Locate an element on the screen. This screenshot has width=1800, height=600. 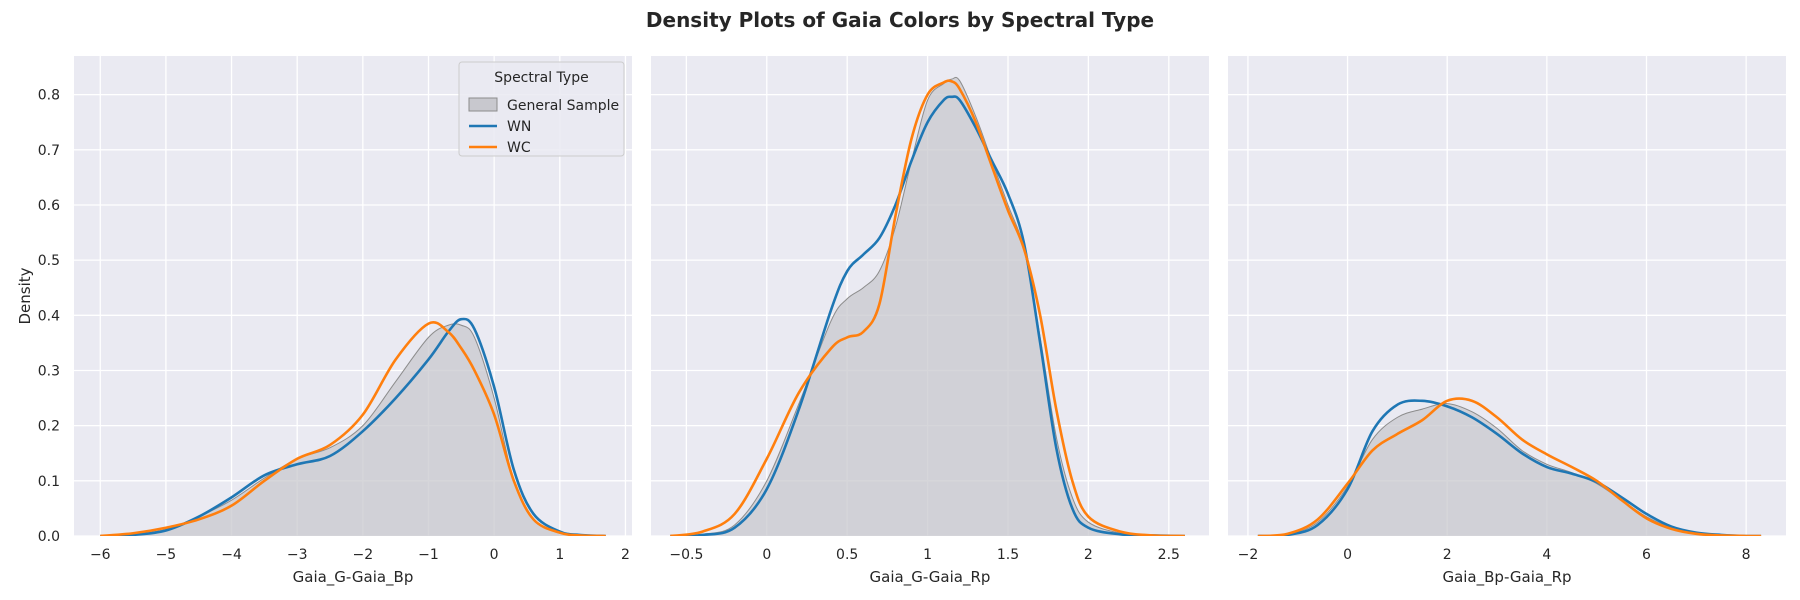
y-tick-label: 0.8 is located at coordinates (49, 96).